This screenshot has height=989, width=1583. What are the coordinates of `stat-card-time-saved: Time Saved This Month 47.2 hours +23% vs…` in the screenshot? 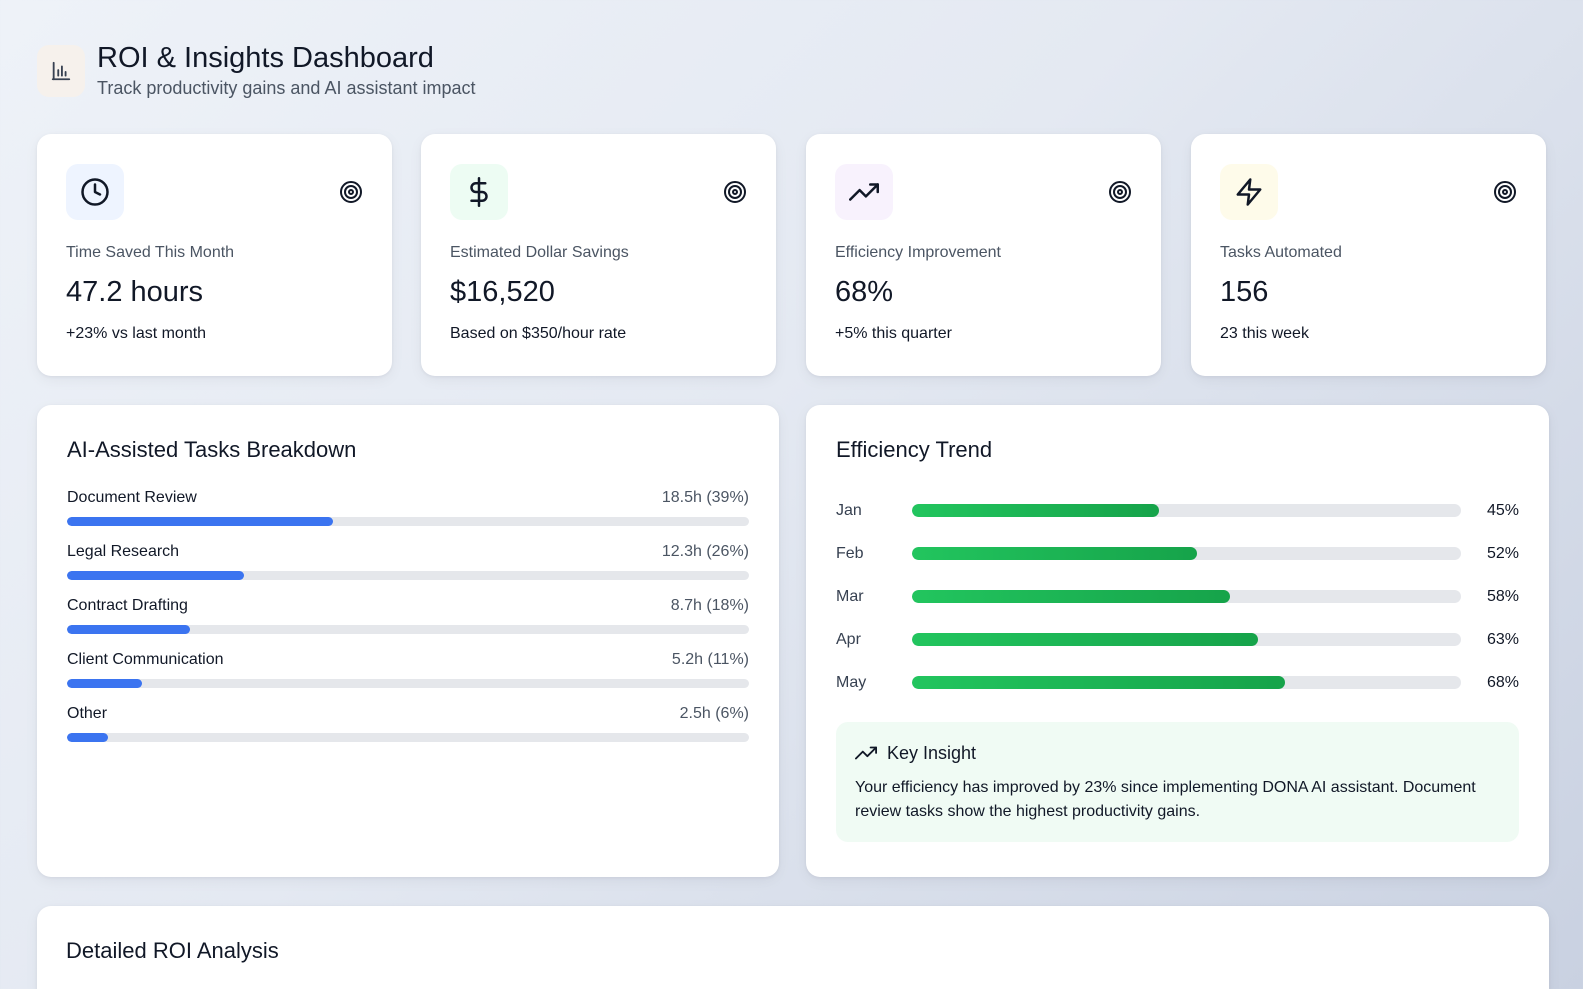 It's located at (214, 255).